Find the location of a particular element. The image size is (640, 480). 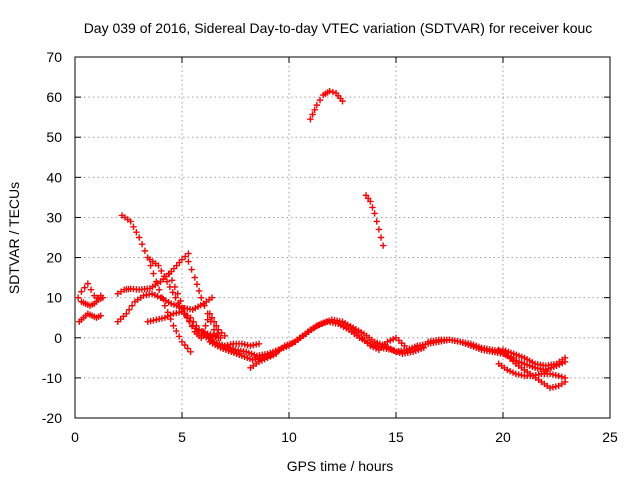

y-tick-label: -10 is located at coordinates (52, 378).